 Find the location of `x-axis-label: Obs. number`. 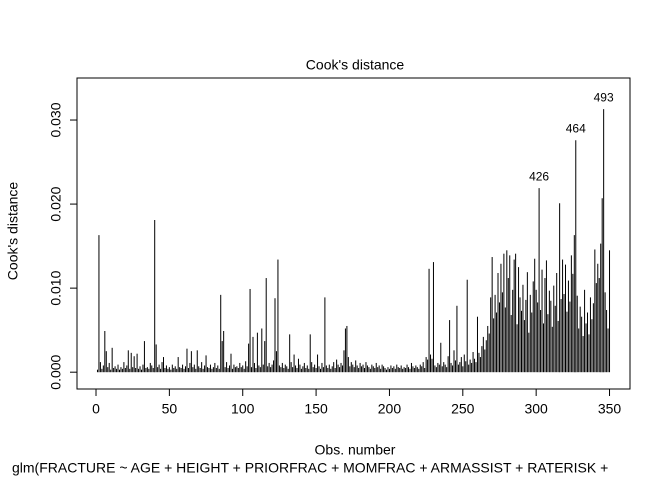

x-axis-label: Obs. number is located at coordinates (355, 450).